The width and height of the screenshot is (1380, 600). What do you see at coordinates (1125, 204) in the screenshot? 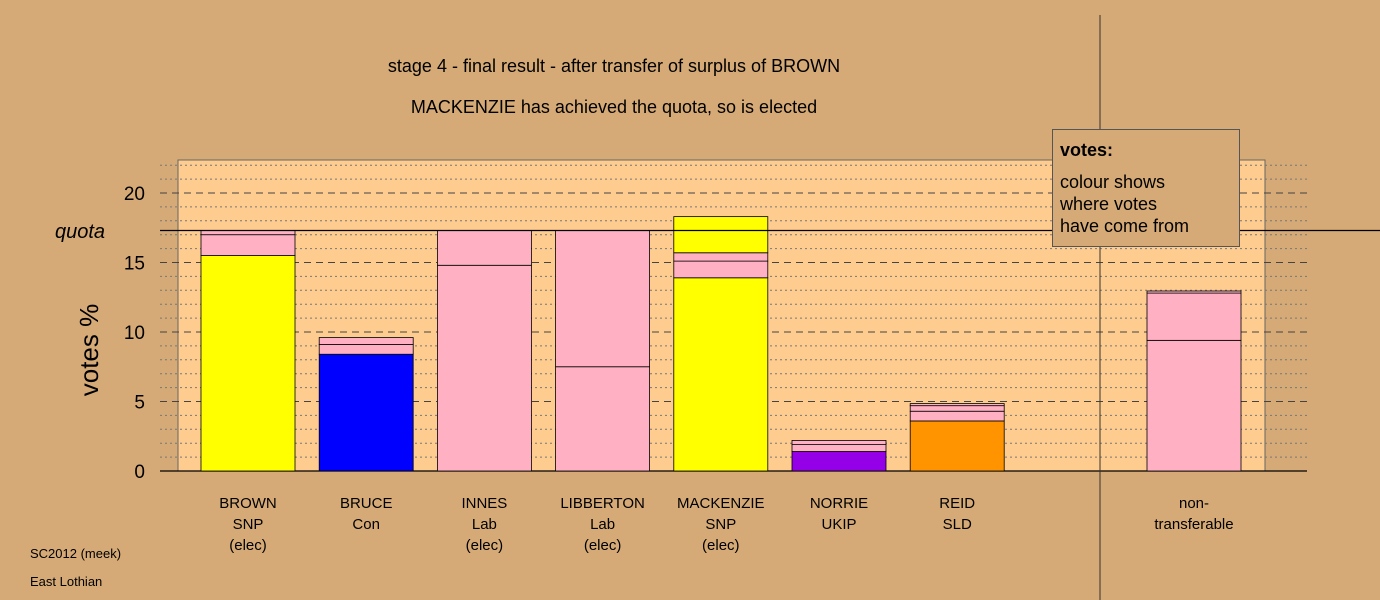
I see `legend-body: colour shows where votes have come from` at bounding box center [1125, 204].